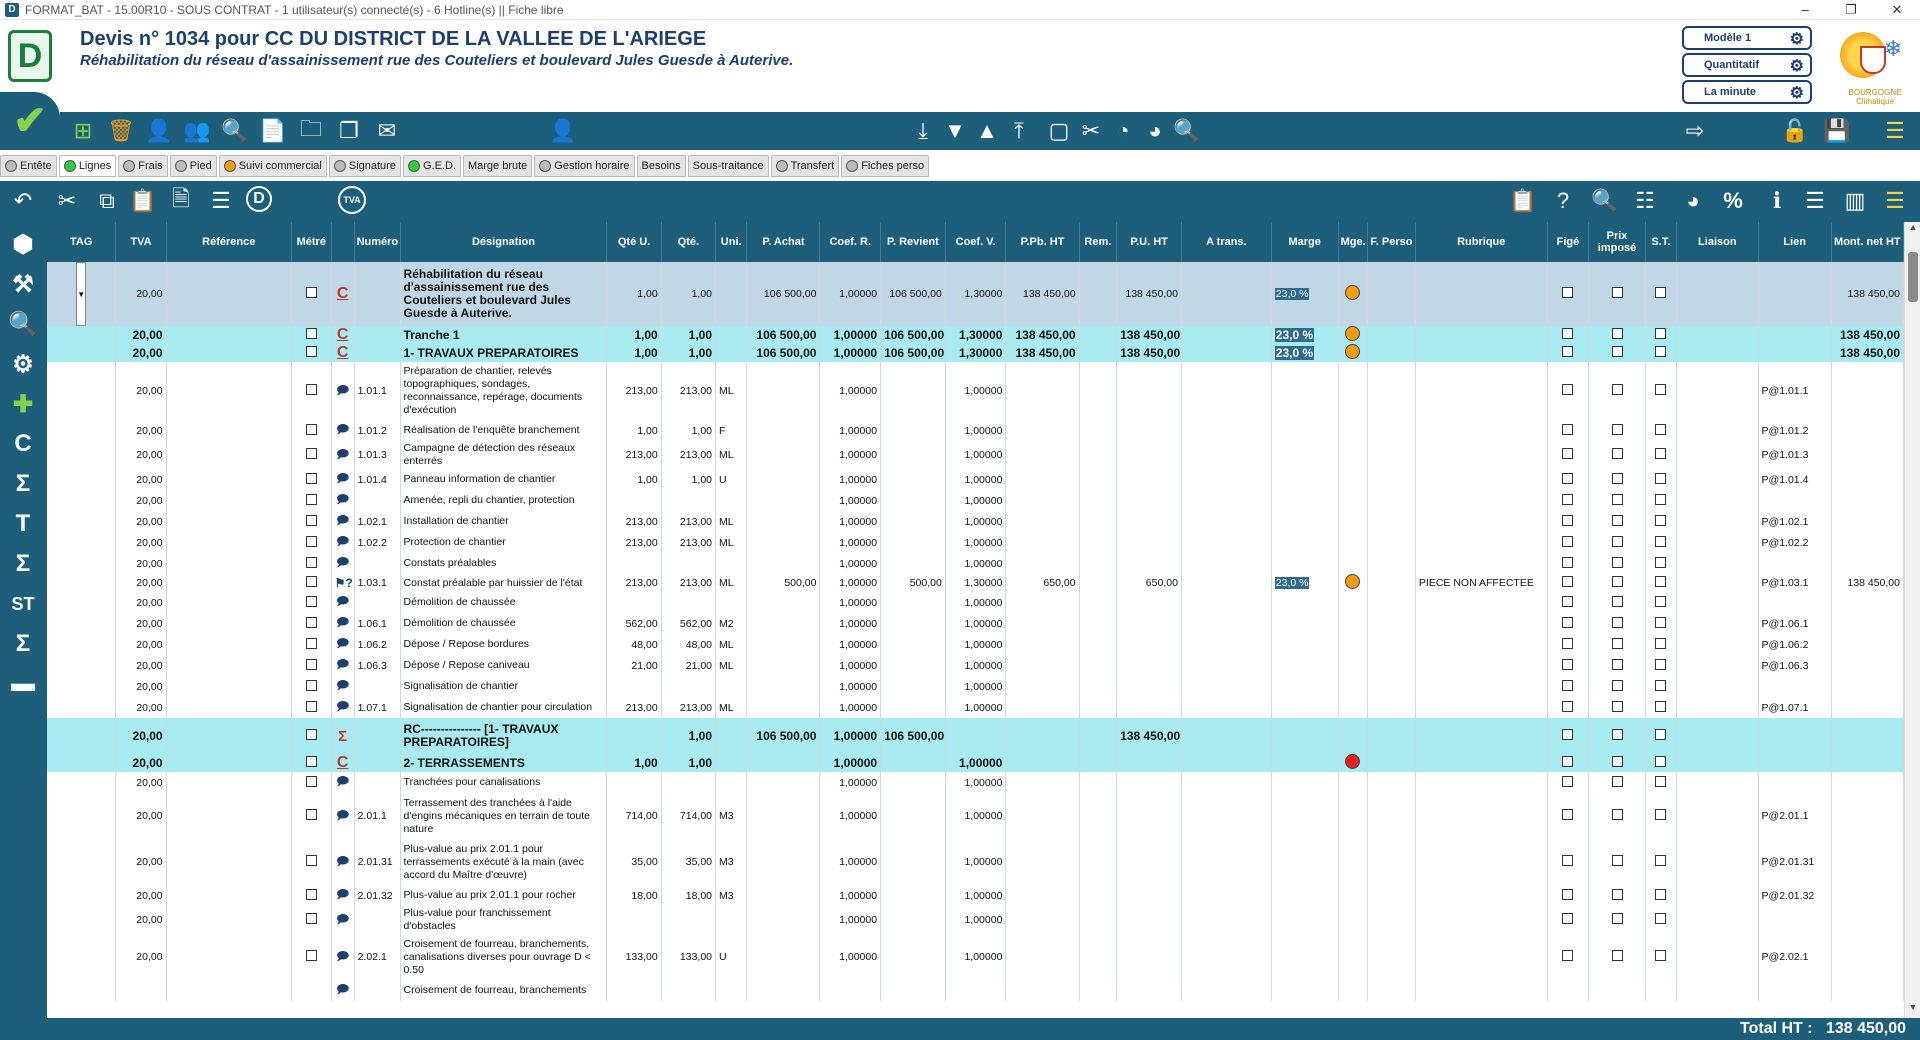 Image resolution: width=1920 pixels, height=1040 pixels. What do you see at coordinates (181, 198) in the screenshot?
I see `document-icon: 🗎` at bounding box center [181, 198].